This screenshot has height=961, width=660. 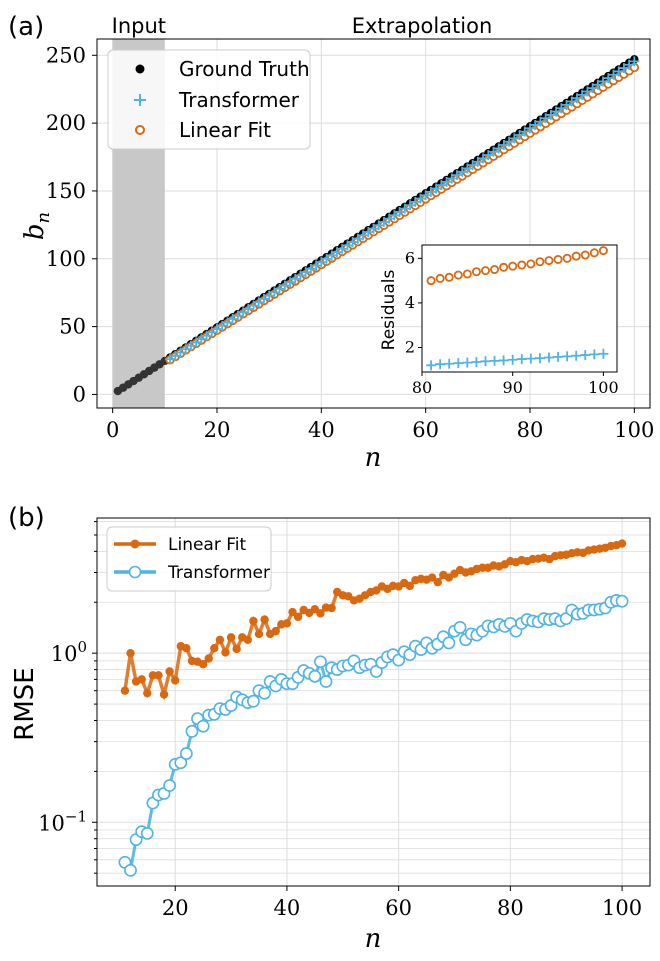 What do you see at coordinates (530, 430) in the screenshot?
I see `x-tick-label: 80` at bounding box center [530, 430].